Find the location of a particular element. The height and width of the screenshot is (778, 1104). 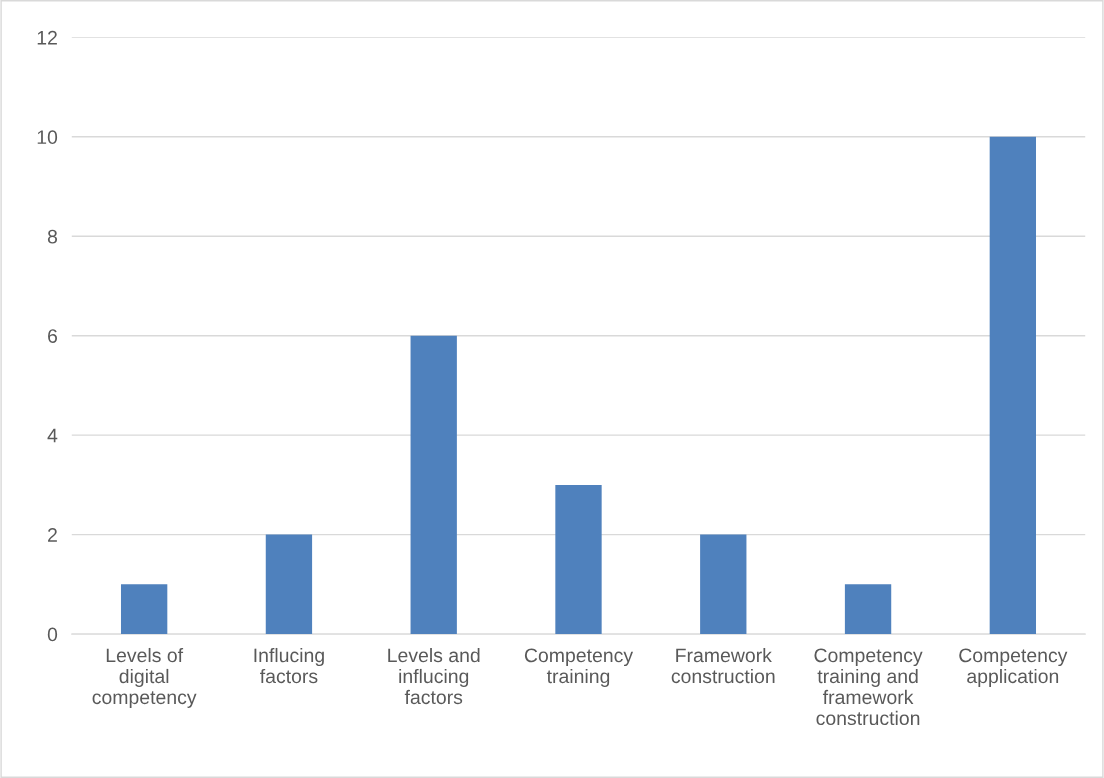

x-tick-label: Influcing factors is located at coordinates (289, 665).